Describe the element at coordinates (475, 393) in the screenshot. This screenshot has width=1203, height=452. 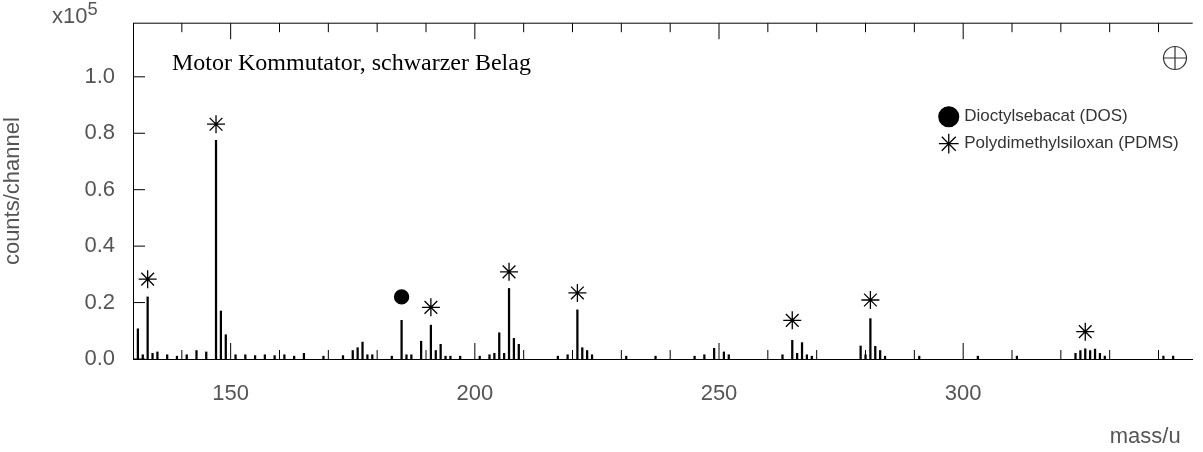
I see `x-tick-label: 200` at that location.